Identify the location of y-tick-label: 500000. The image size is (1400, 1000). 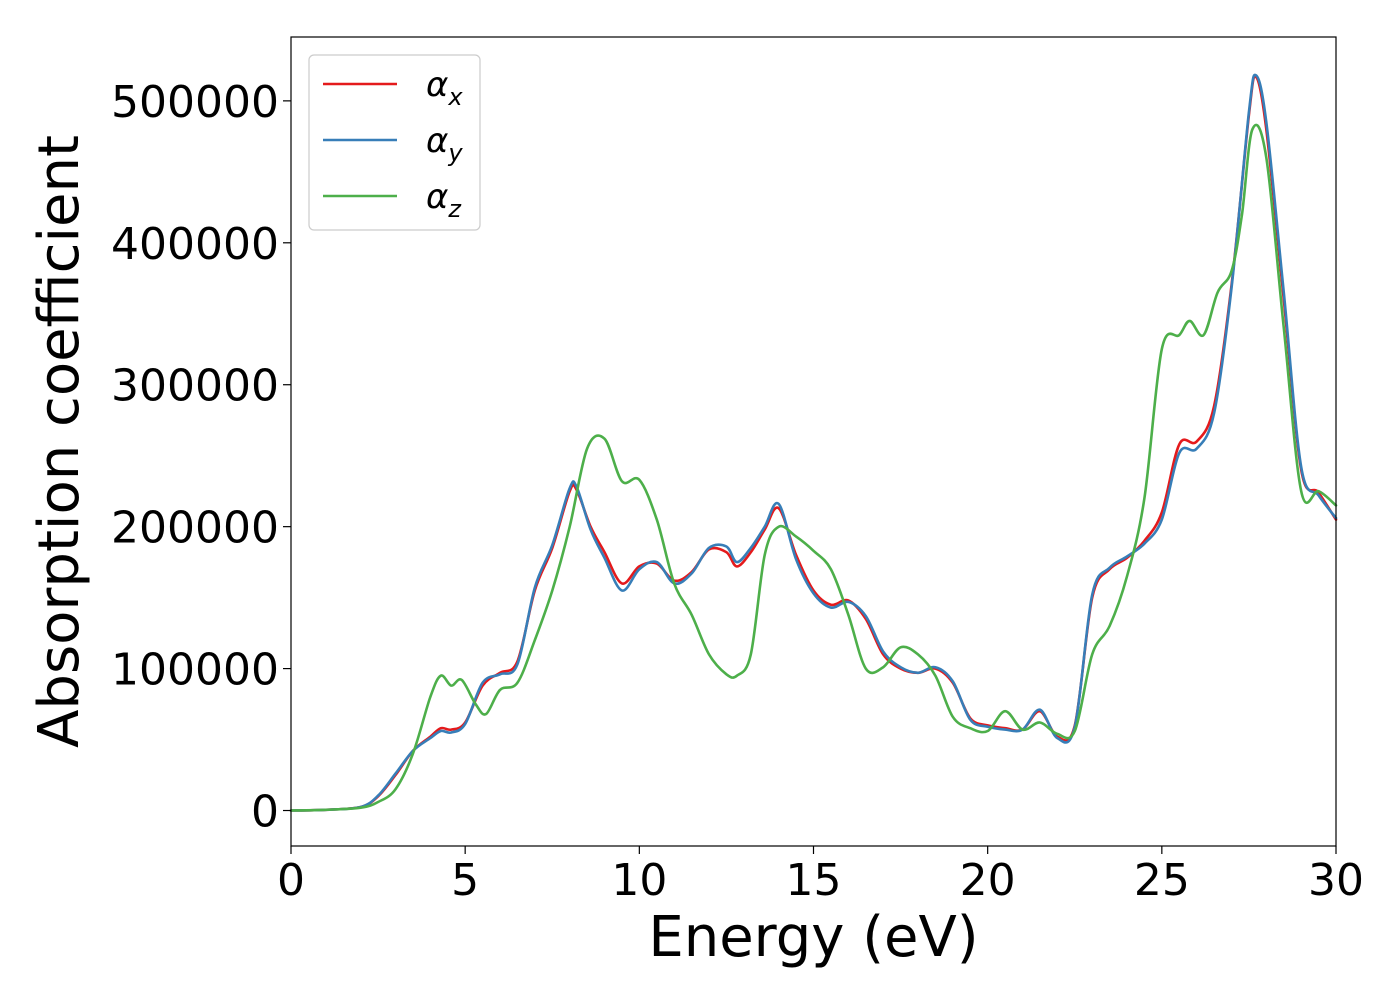
(195, 102).